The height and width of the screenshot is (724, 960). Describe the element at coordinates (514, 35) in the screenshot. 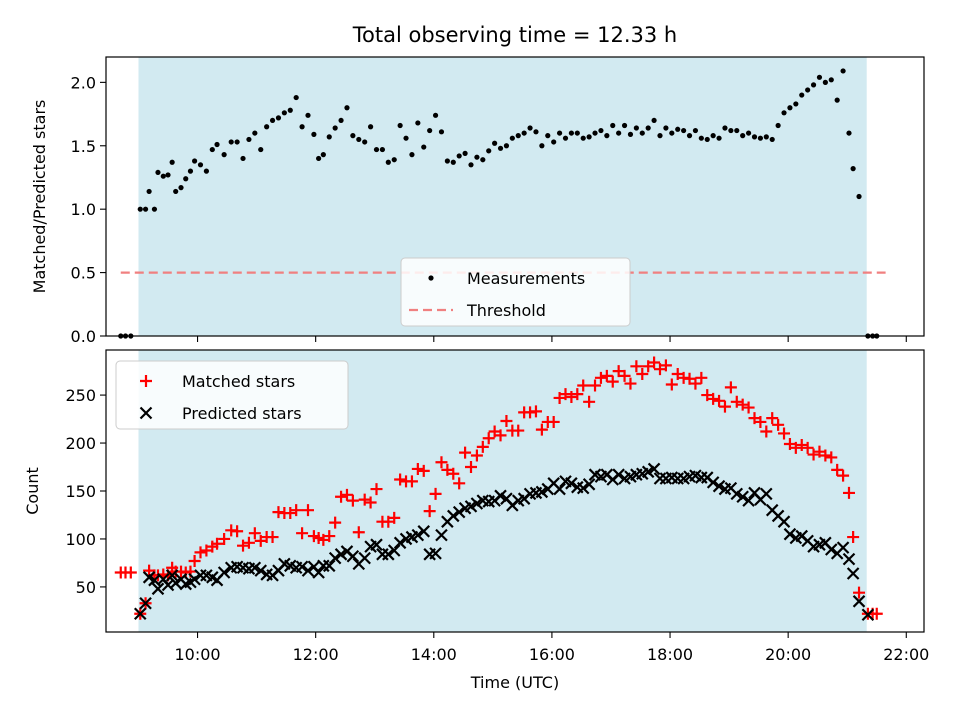

I see `chart-title: Total observing time = 12.33 h` at that location.